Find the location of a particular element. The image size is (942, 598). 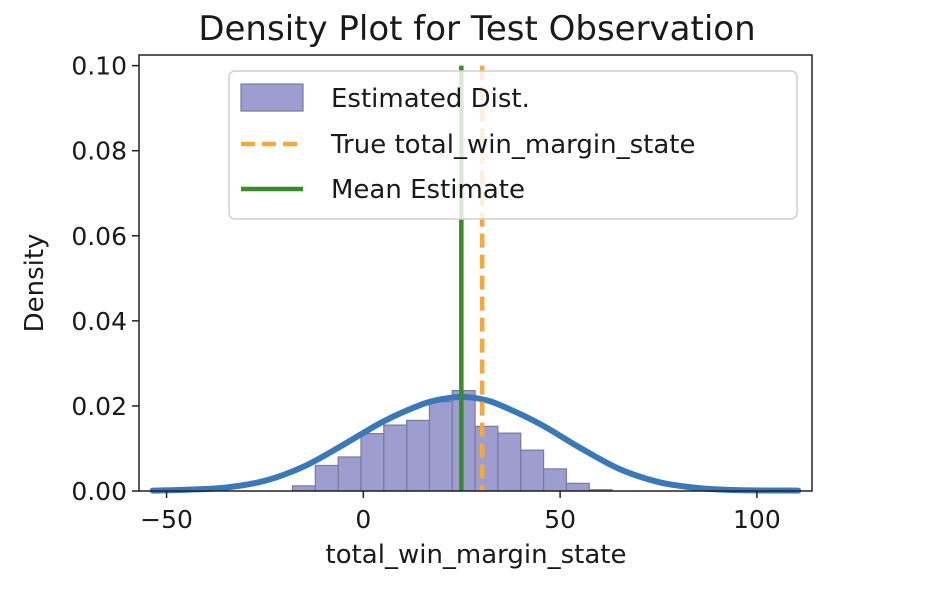

y-tick-label: 0.08 is located at coordinates (99, 151).